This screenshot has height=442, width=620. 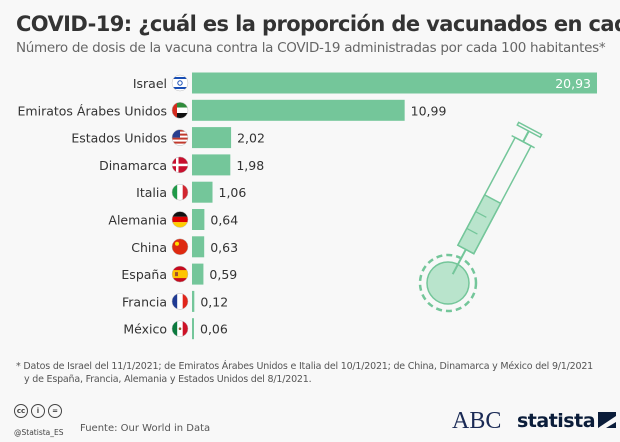 I want to click on value-label: 20,93, so click(x=573, y=83).